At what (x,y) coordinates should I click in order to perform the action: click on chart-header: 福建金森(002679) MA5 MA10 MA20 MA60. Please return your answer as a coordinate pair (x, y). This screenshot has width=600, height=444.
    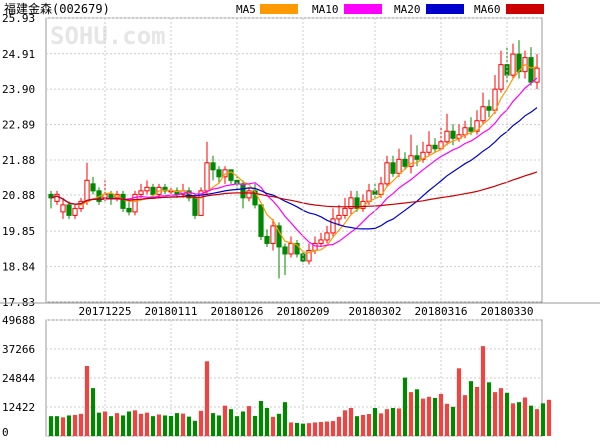
    Looking at the image, I should click on (274, 8).